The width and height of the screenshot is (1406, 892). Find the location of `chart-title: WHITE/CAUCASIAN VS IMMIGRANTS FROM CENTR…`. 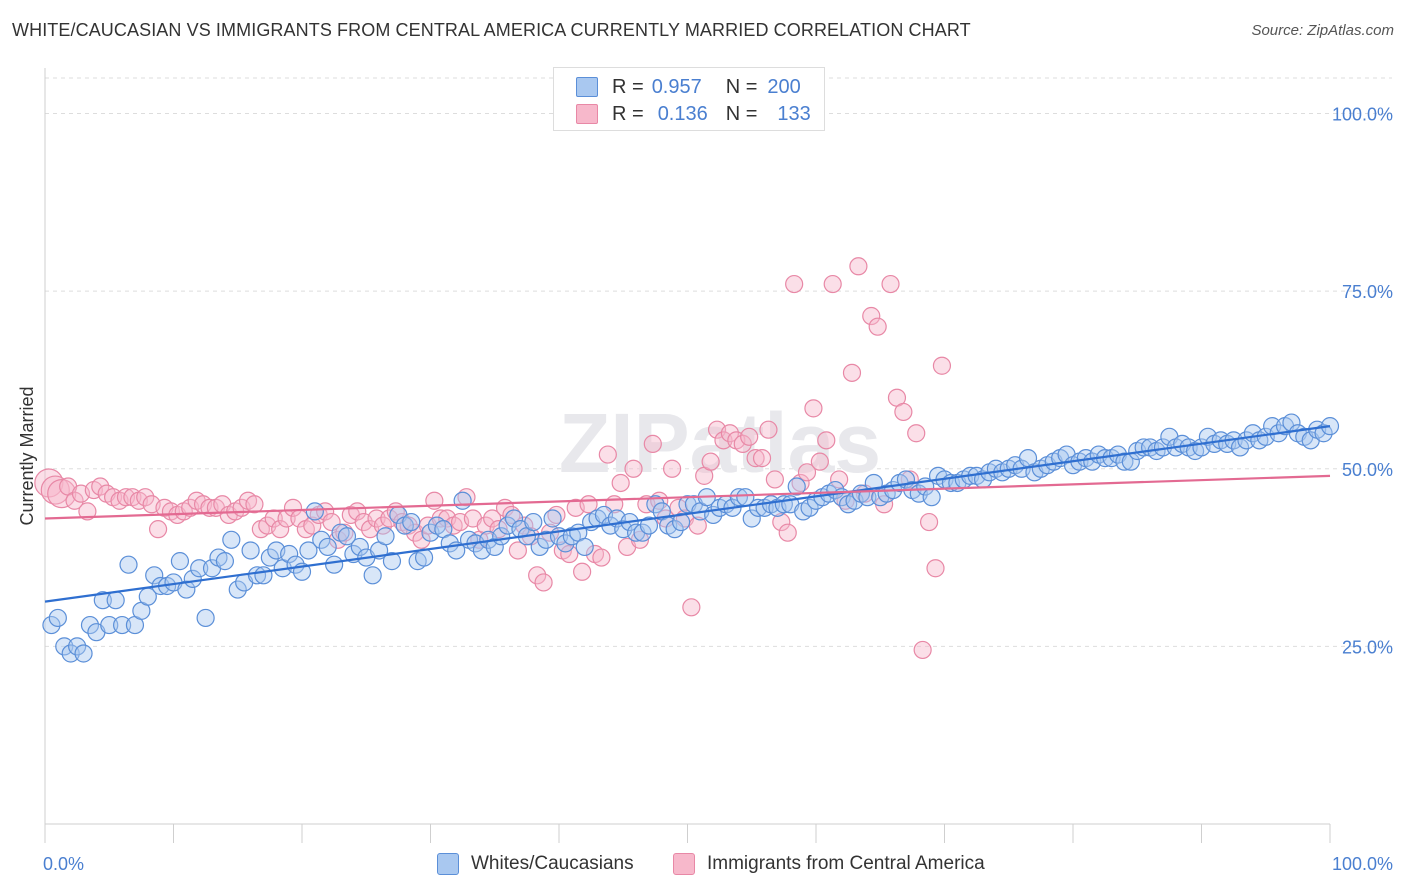

chart-title: WHITE/CAUCASIAN VS IMMIGRANTS FROM CENTR… is located at coordinates (491, 30).